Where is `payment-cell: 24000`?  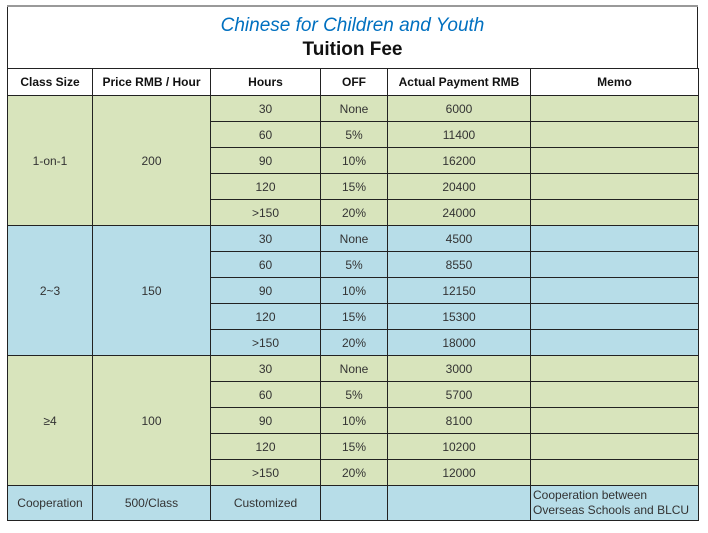 payment-cell: 24000 is located at coordinates (459, 212).